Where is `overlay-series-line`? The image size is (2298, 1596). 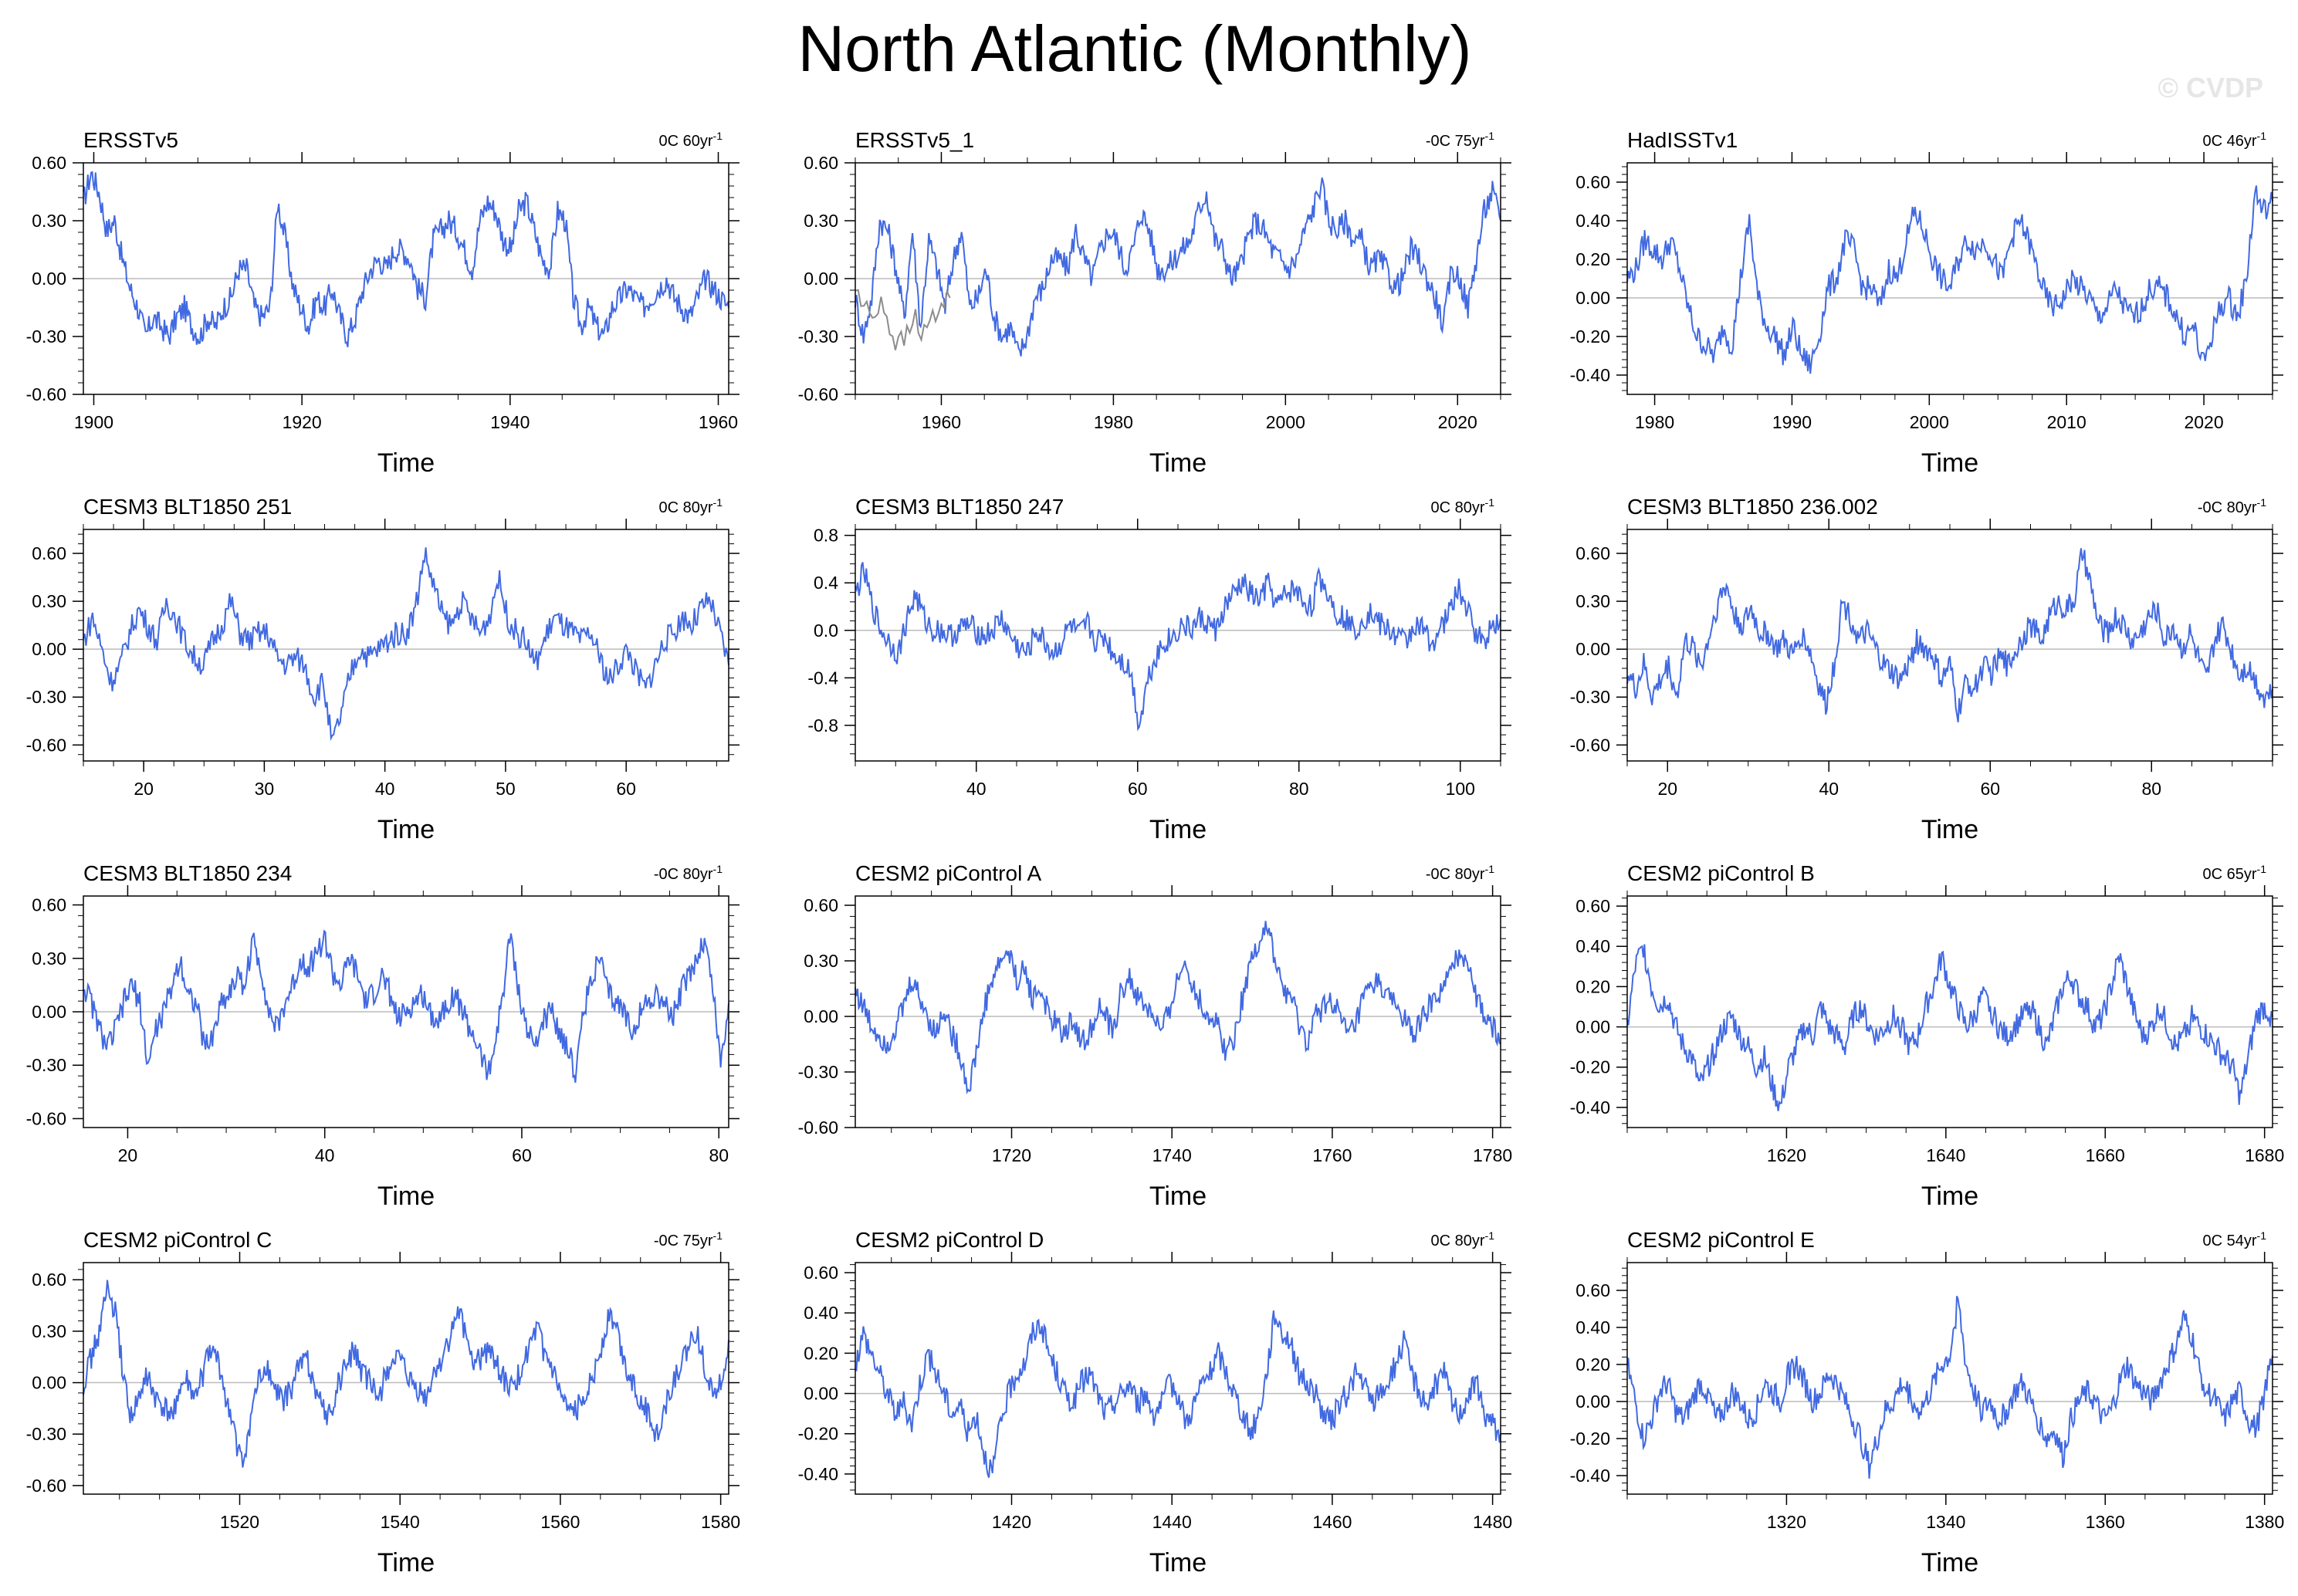 overlay-series-line is located at coordinates (903, 320).